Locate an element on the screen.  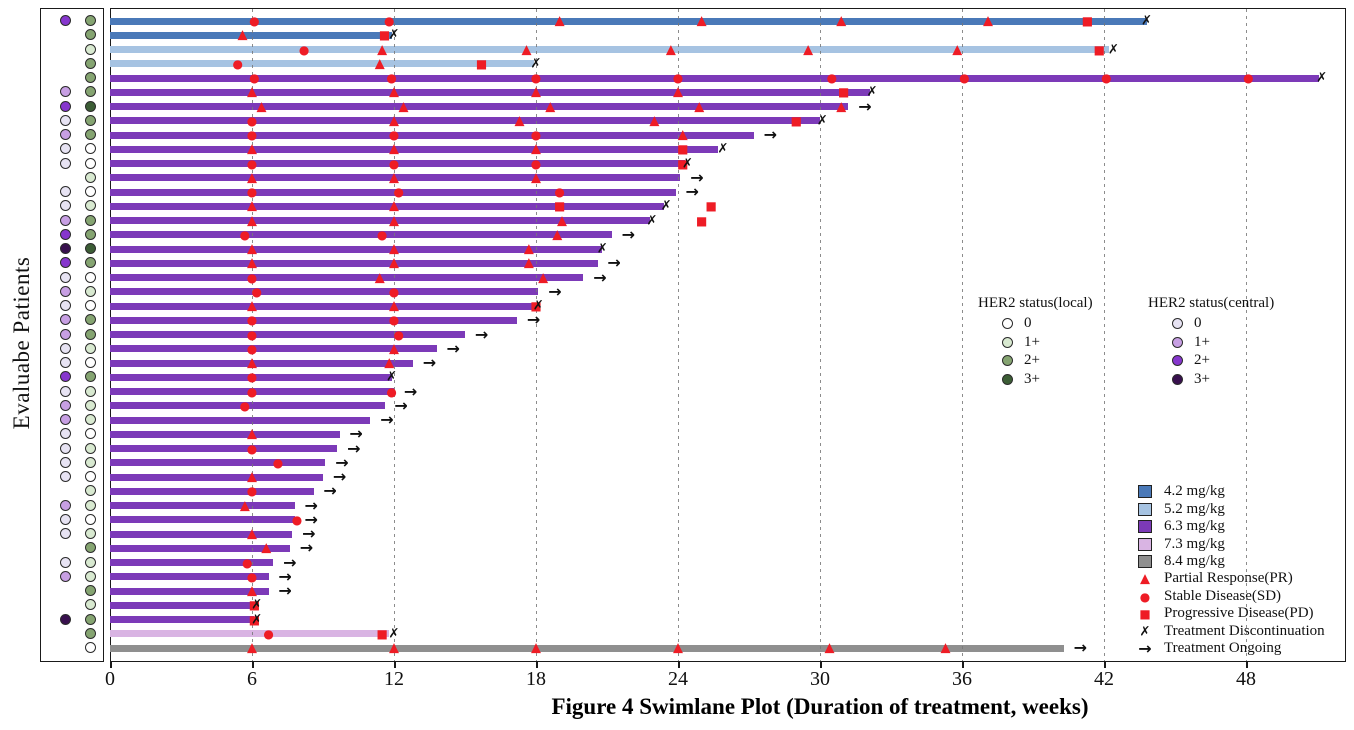
legend-pd-marker: ■ is located at coordinates (1145, 614).